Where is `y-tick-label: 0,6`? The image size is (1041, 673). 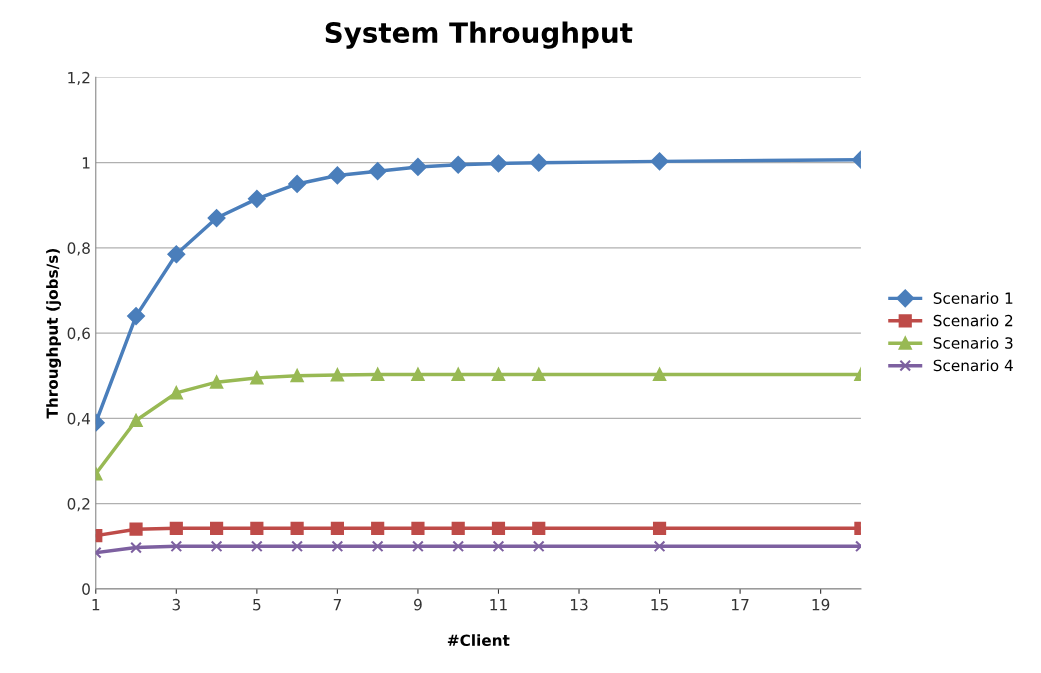
y-tick-label: 0,6 is located at coordinates (78, 334).